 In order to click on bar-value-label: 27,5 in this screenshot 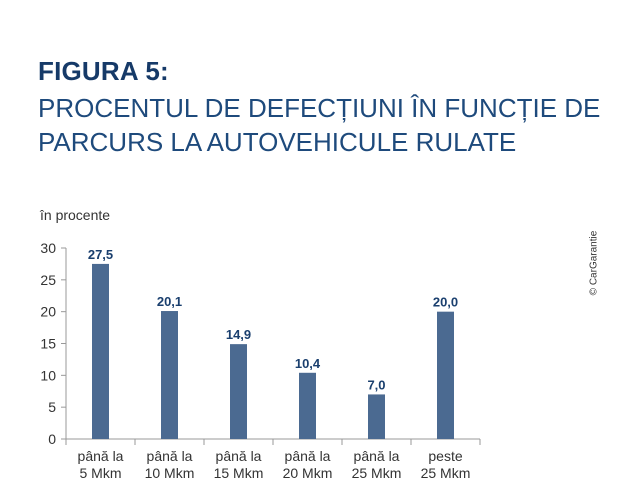, I will do `click(100, 254)`.